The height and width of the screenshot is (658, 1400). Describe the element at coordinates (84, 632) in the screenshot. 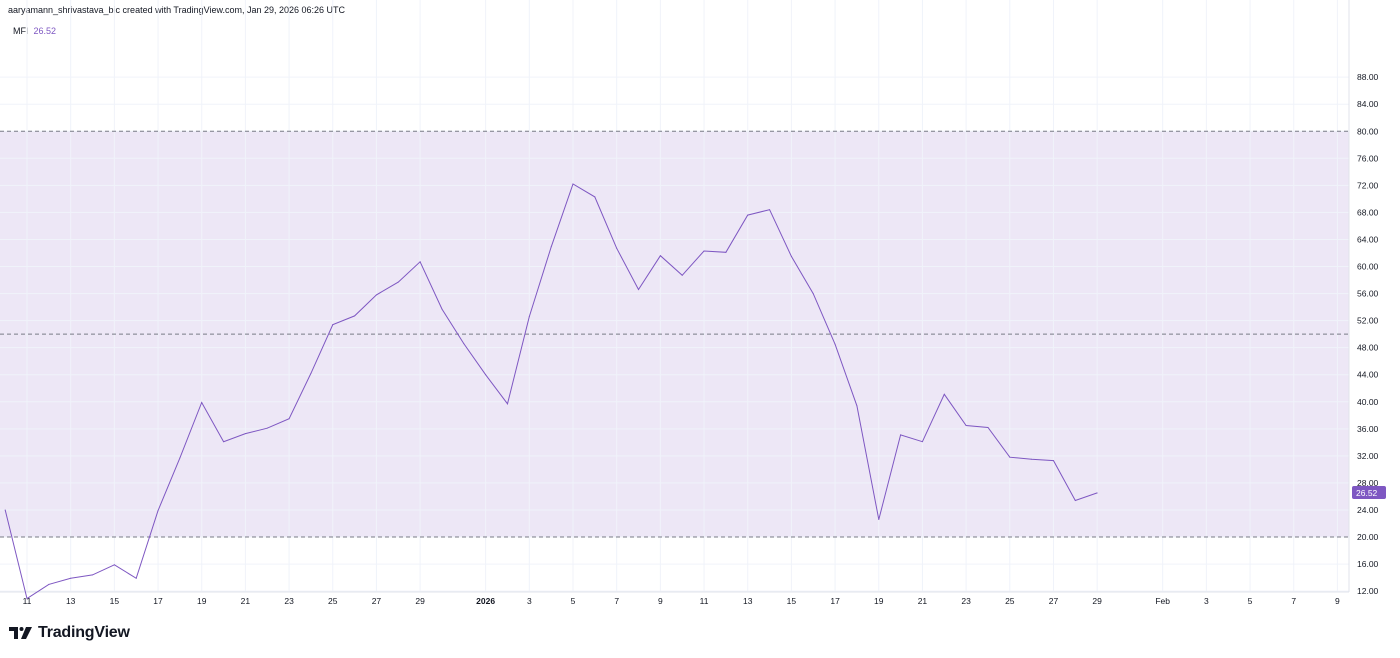

I see `brand-name: TradingView` at that location.